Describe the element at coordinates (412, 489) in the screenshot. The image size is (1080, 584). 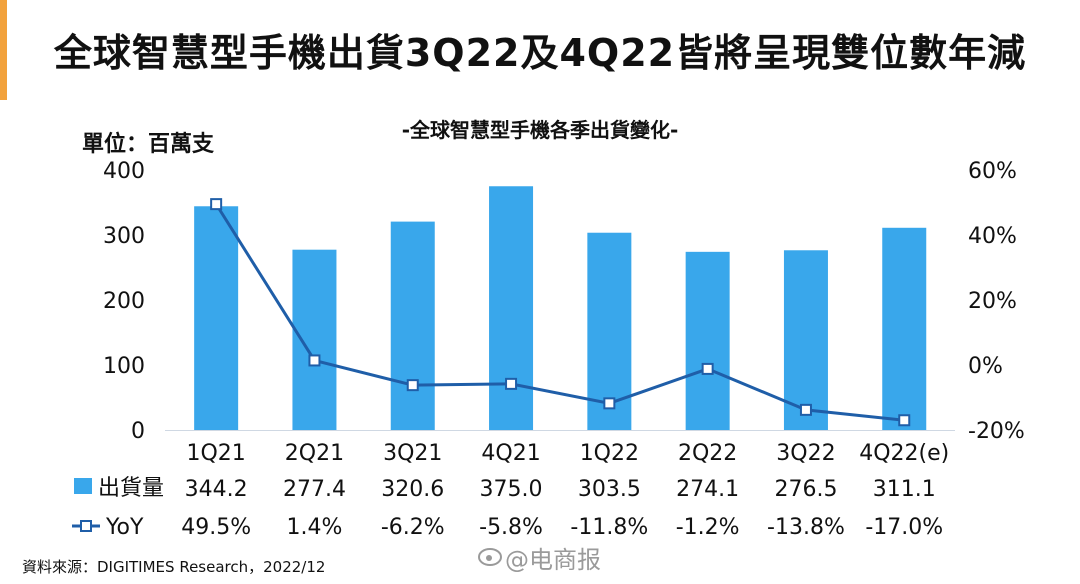
I see `table-value: 320.6` at that location.